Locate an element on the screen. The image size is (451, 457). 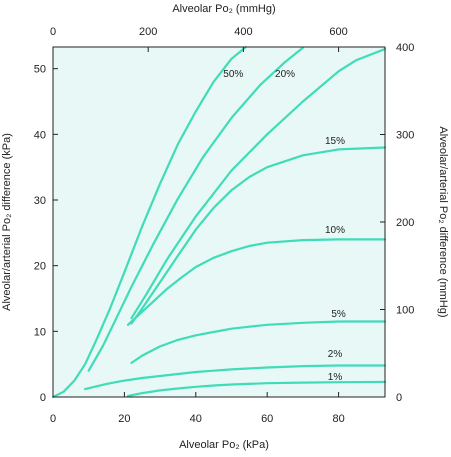
y2-tick-label-0: 0 is located at coordinates (399, 398).